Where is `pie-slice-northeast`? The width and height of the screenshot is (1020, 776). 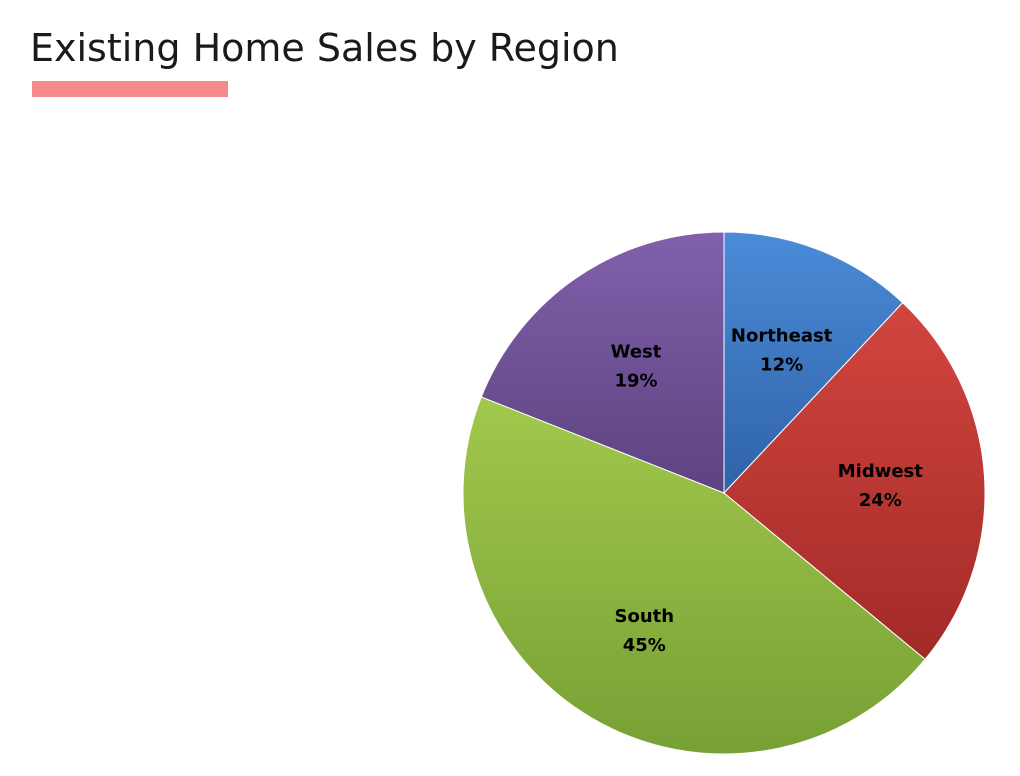 pie-slice-northeast is located at coordinates (813, 363).